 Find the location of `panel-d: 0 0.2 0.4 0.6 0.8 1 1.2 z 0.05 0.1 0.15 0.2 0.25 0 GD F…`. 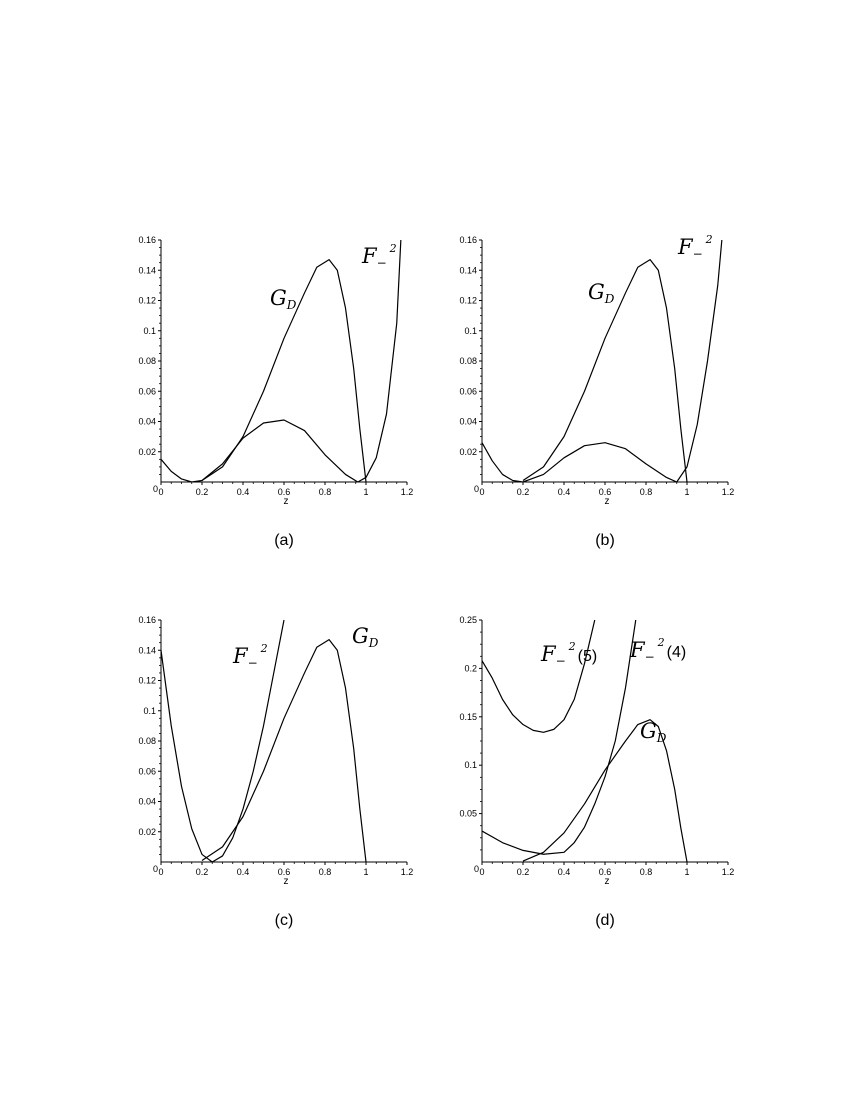

panel-d: 0 0.2 0.4 0.6 0.8 1 1.2 z 0.05 0.1 0.15 0.2 0.25 0 GD F… is located at coordinates (596, 772).